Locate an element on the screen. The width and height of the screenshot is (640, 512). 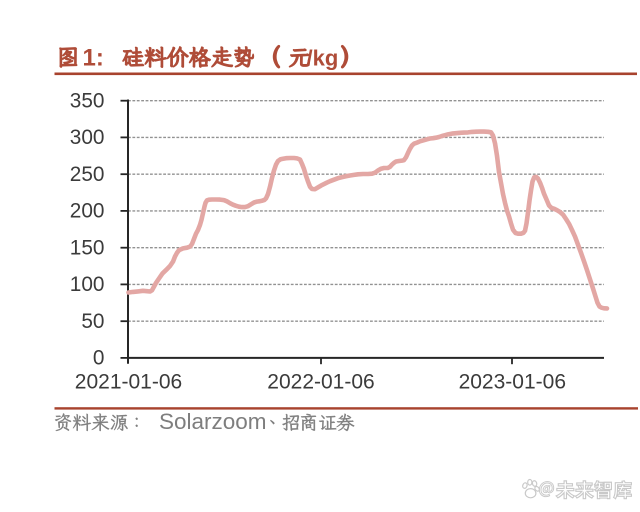
svg-text: /kg is located at coordinates (323, 58).